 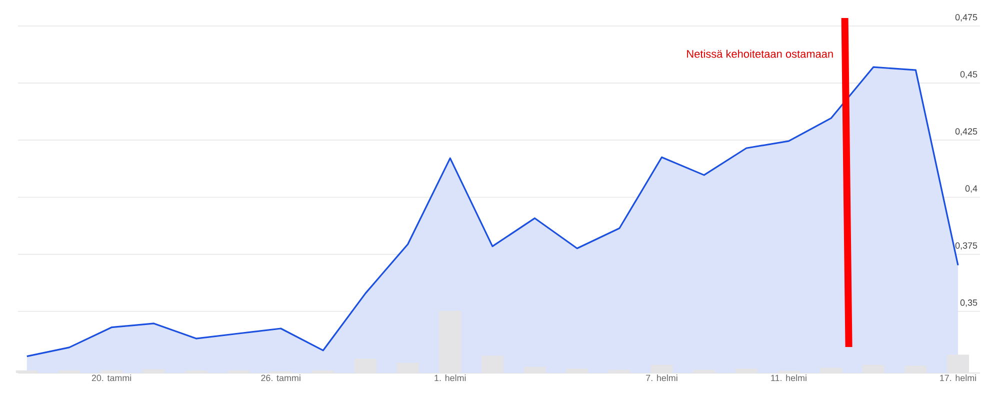 I want to click on x-tick-label: 1. helmi, so click(x=450, y=378).